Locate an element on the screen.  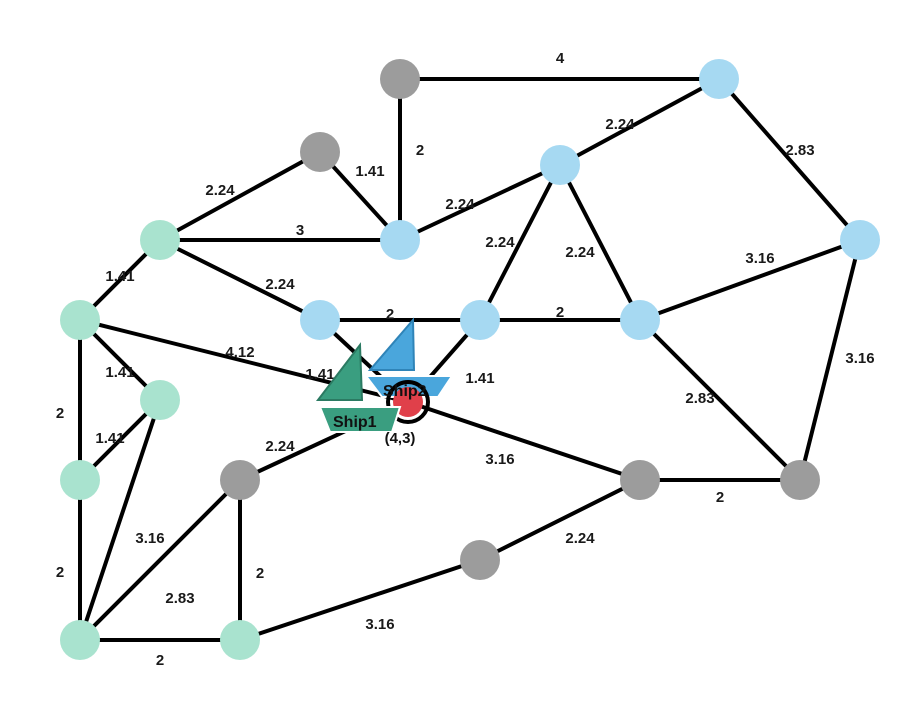
edge-b3-b2 is located at coordinates (480, 202).